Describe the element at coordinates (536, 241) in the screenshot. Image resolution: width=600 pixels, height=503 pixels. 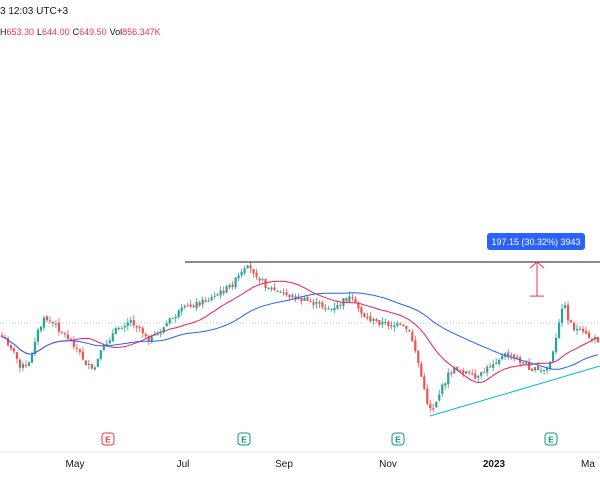
I see `measure-badge: 197.15 (30.32%) 3943` at that location.